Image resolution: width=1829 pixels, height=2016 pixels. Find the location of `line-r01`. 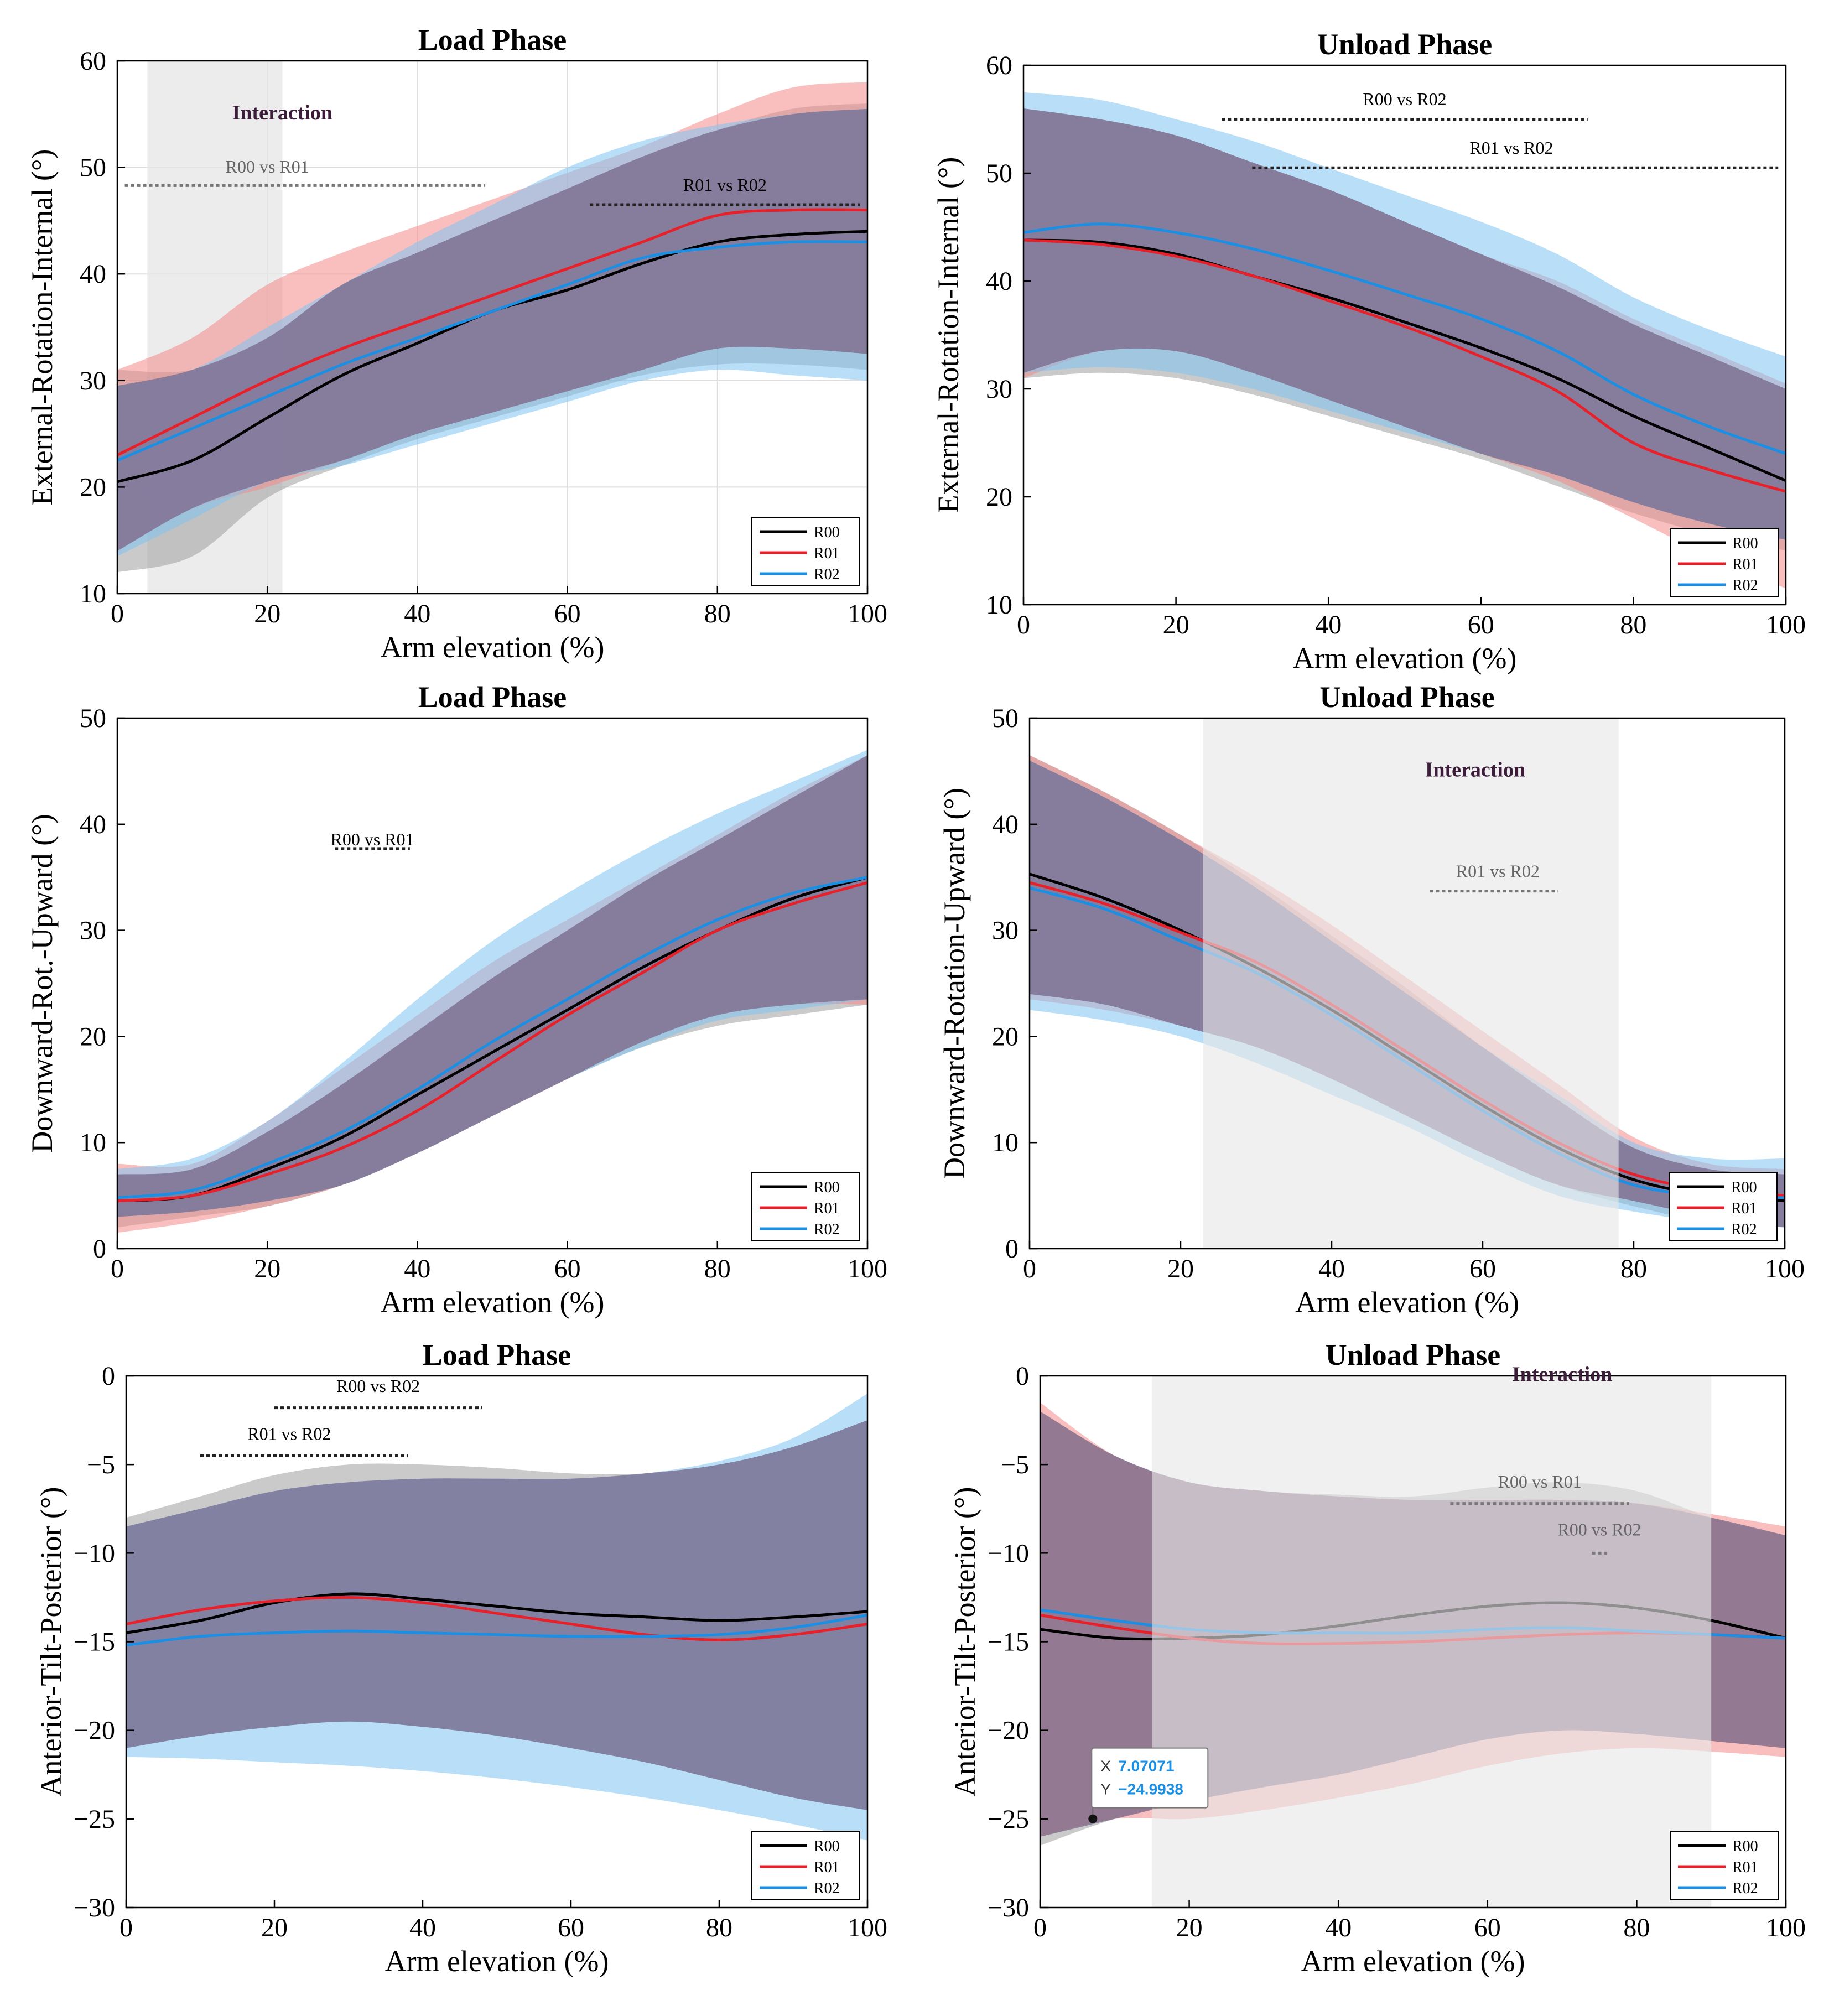

line-r01 is located at coordinates (1404, 366).